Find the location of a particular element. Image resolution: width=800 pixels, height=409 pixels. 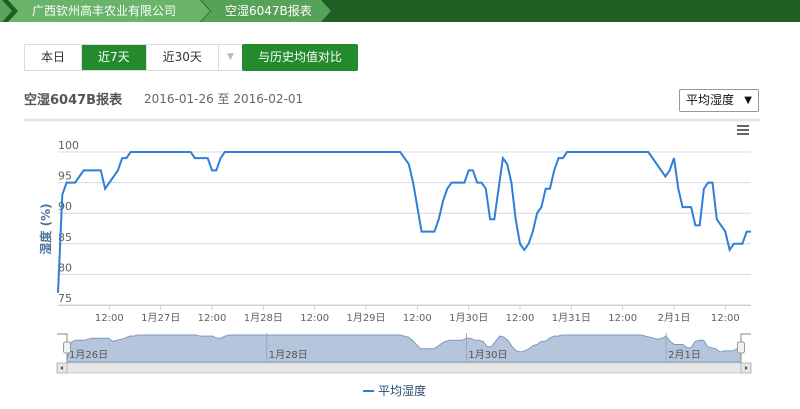

x-tick-label: 1月30日 is located at coordinates (468, 318).